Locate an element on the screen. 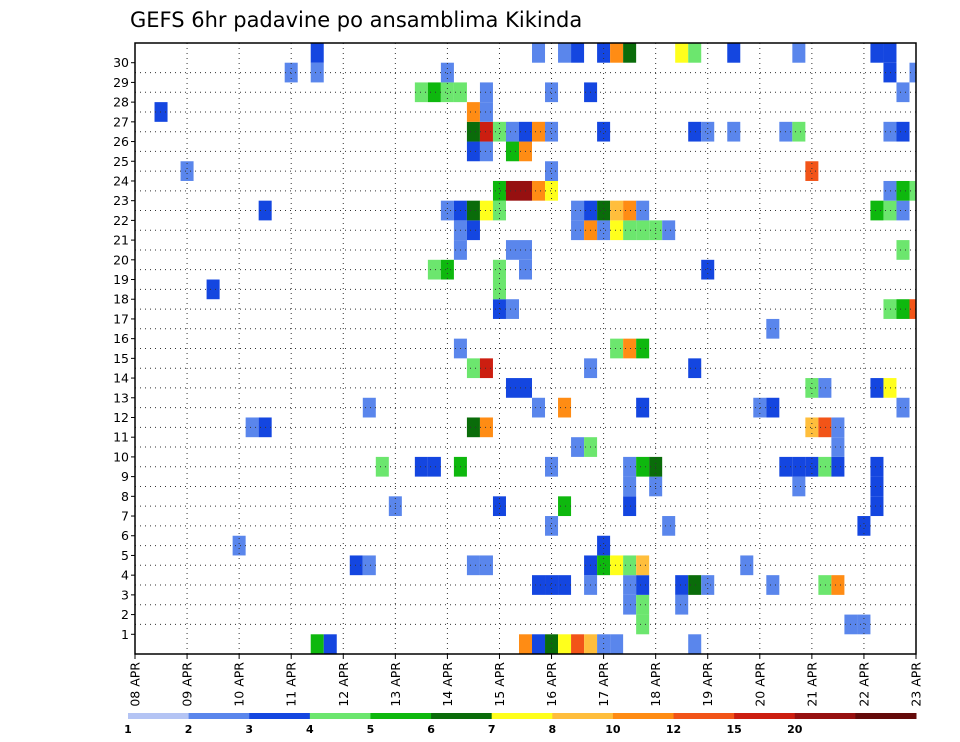 This screenshot has height=742, width=960. y-tick-label: 3 is located at coordinates (125, 594).